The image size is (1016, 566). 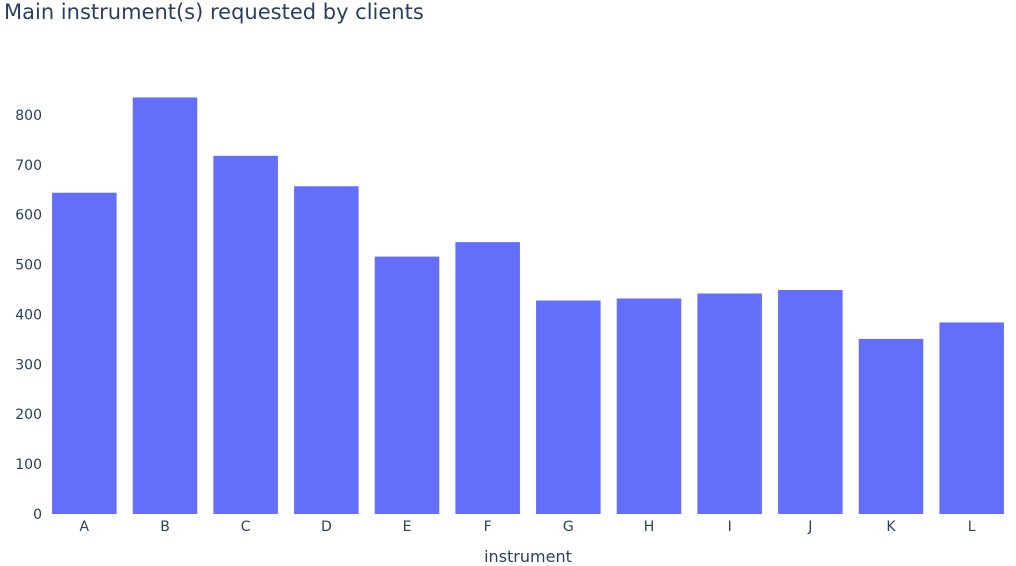 What do you see at coordinates (326, 527) in the screenshot?
I see `x-tick-label-d: D` at bounding box center [326, 527].